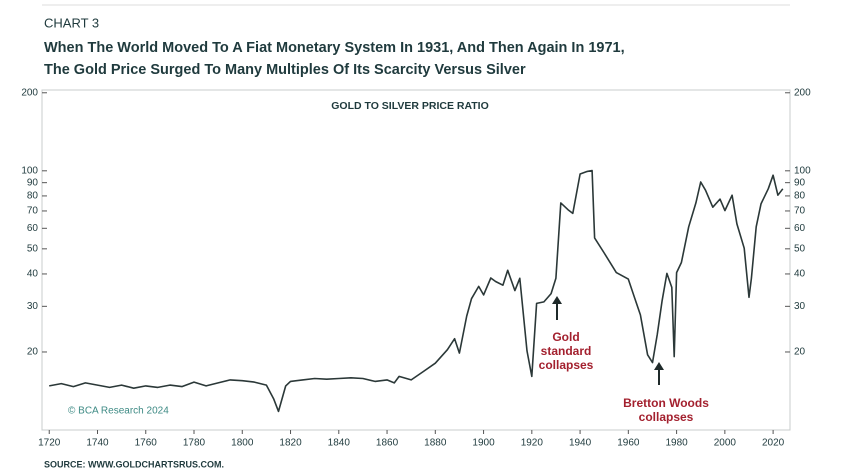  Describe the element at coordinates (483, 443) in the screenshot. I see `x-tick-label: 1900` at that location.